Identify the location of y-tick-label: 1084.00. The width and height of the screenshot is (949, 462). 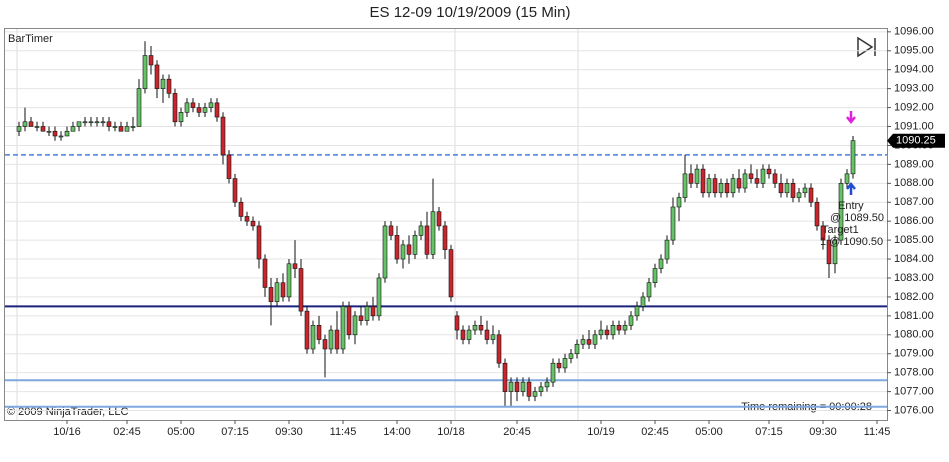
(914, 259).